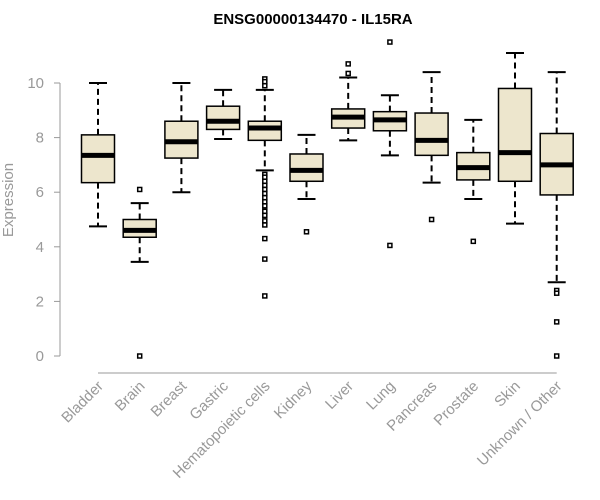 This screenshot has height=500, width=600. What do you see at coordinates (40, 192) in the screenshot?
I see `y-tick-label: 6` at bounding box center [40, 192].